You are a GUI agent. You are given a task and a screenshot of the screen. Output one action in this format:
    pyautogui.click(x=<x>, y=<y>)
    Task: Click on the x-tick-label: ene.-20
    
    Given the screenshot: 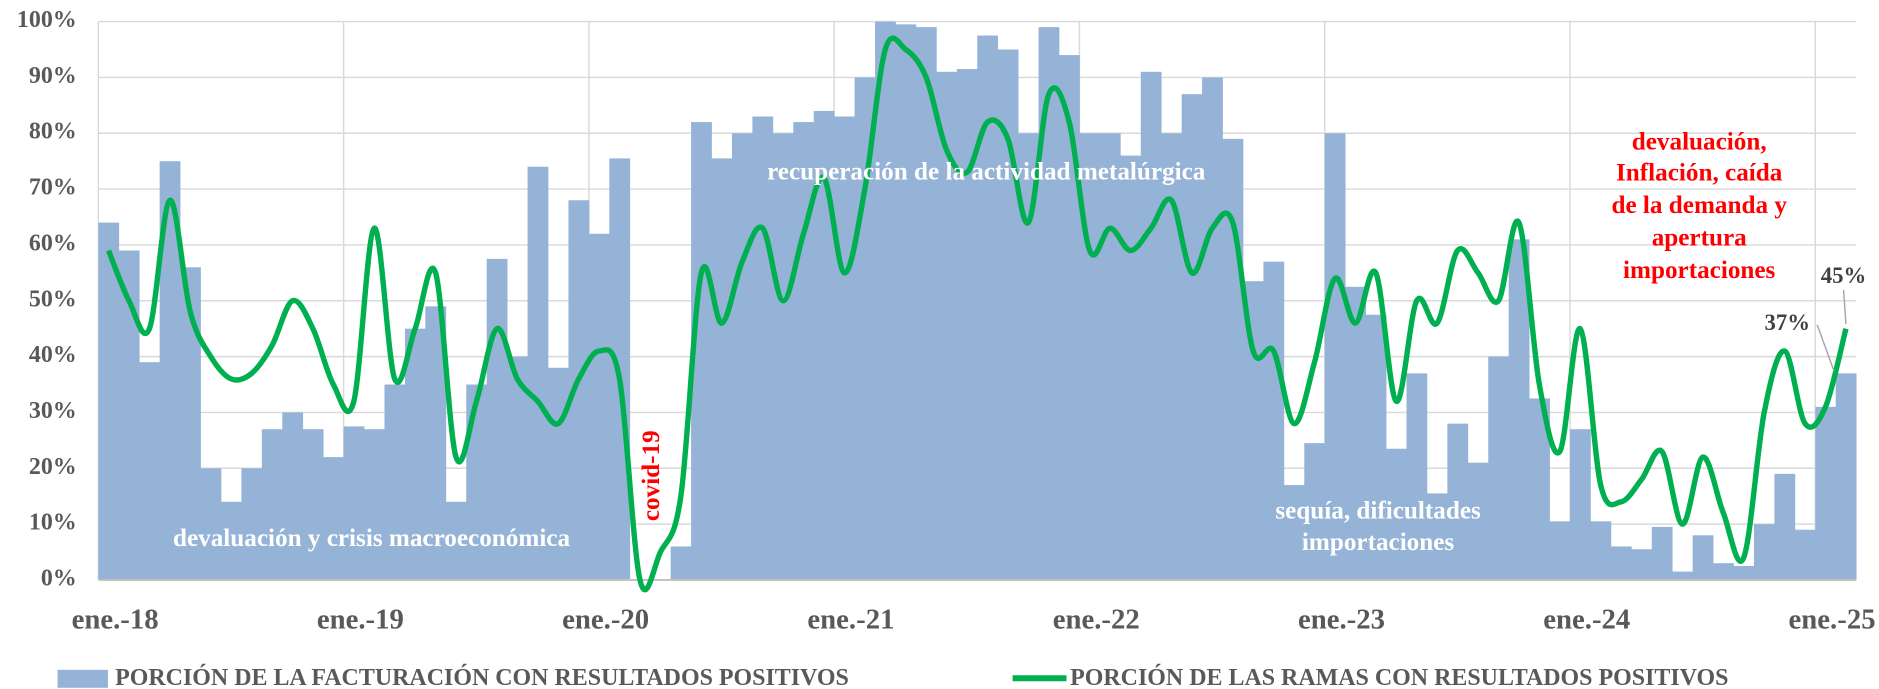 What is the action you would take?
    pyautogui.click(x=605, y=619)
    